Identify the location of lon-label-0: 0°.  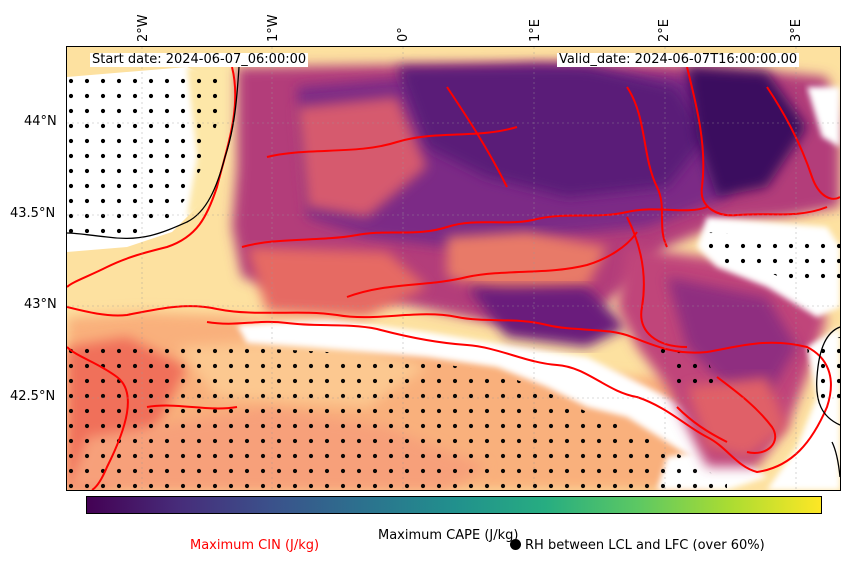
(403, 34).